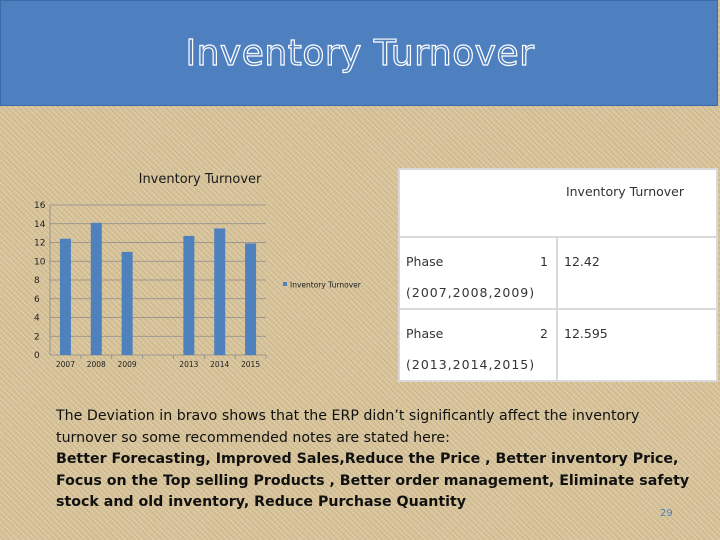  I want to click on phase-value-cell: 12.42, so click(637, 273).